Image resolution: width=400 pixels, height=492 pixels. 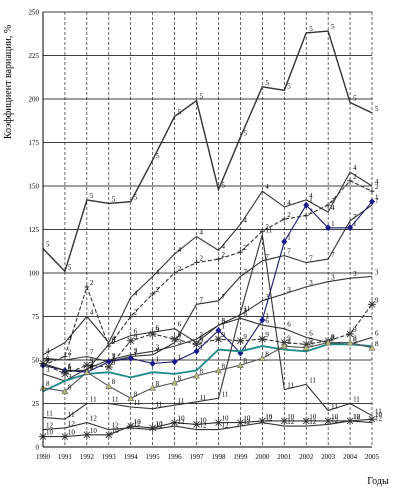 I want to click on x-tick-label: 2000, so click(x=262, y=457).